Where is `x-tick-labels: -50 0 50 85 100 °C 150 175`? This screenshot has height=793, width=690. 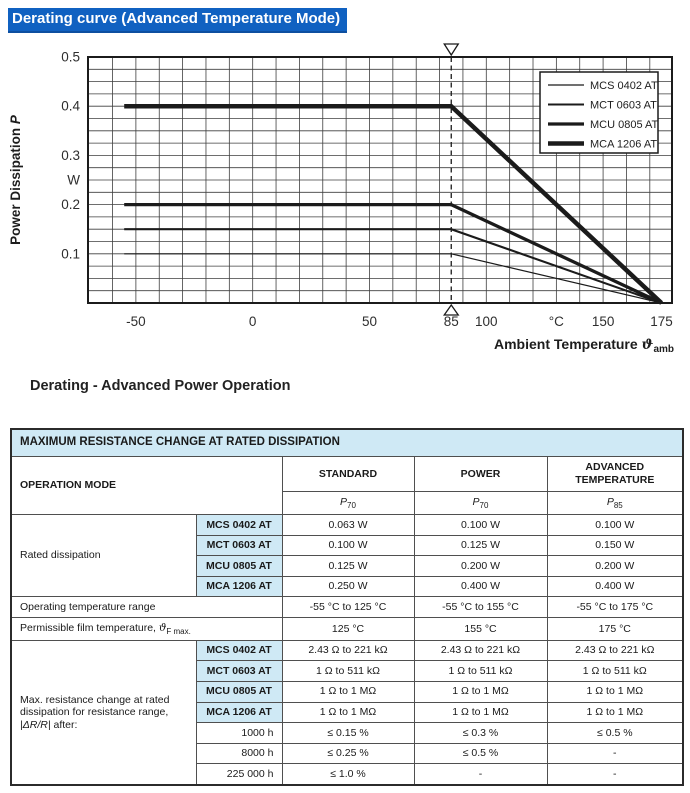
x-tick-labels: -50 0 50 85 100 °C 150 175 is located at coordinates (399, 321).